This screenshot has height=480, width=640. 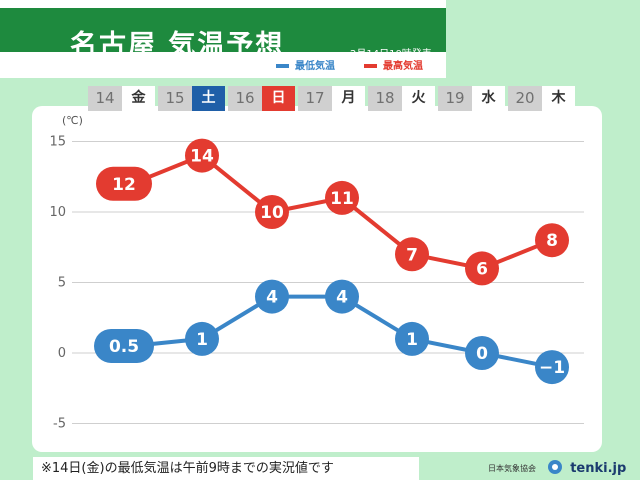 I want to click on data-label: 12, so click(x=124, y=185).